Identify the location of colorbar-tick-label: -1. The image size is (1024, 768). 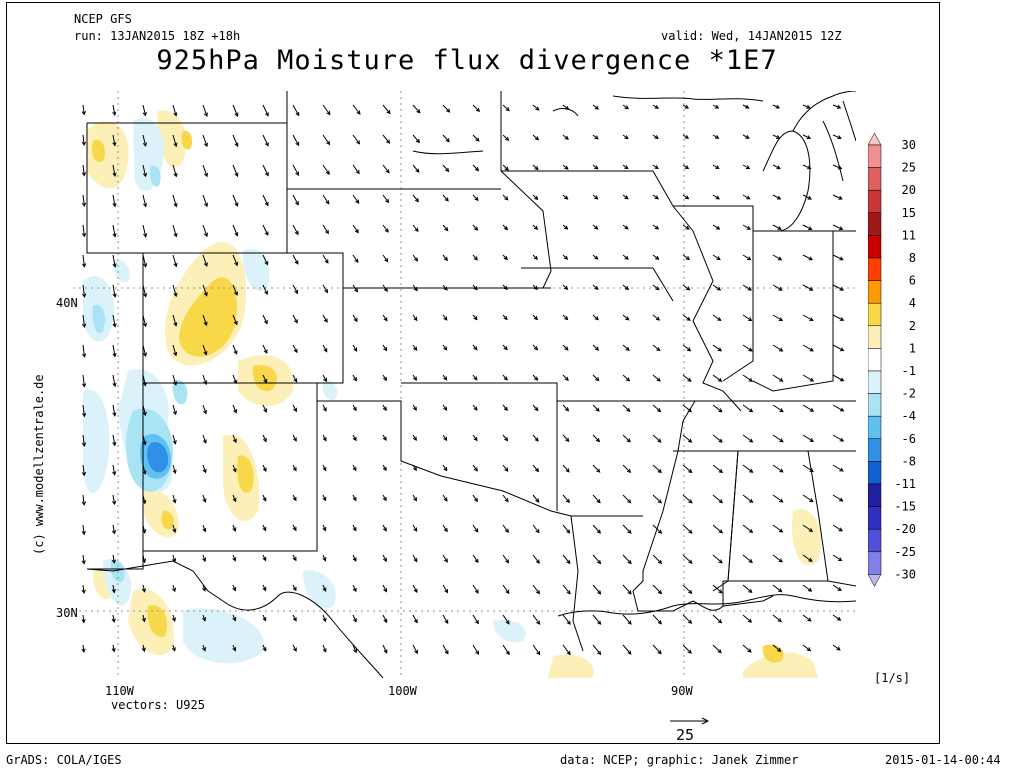
(909, 371).